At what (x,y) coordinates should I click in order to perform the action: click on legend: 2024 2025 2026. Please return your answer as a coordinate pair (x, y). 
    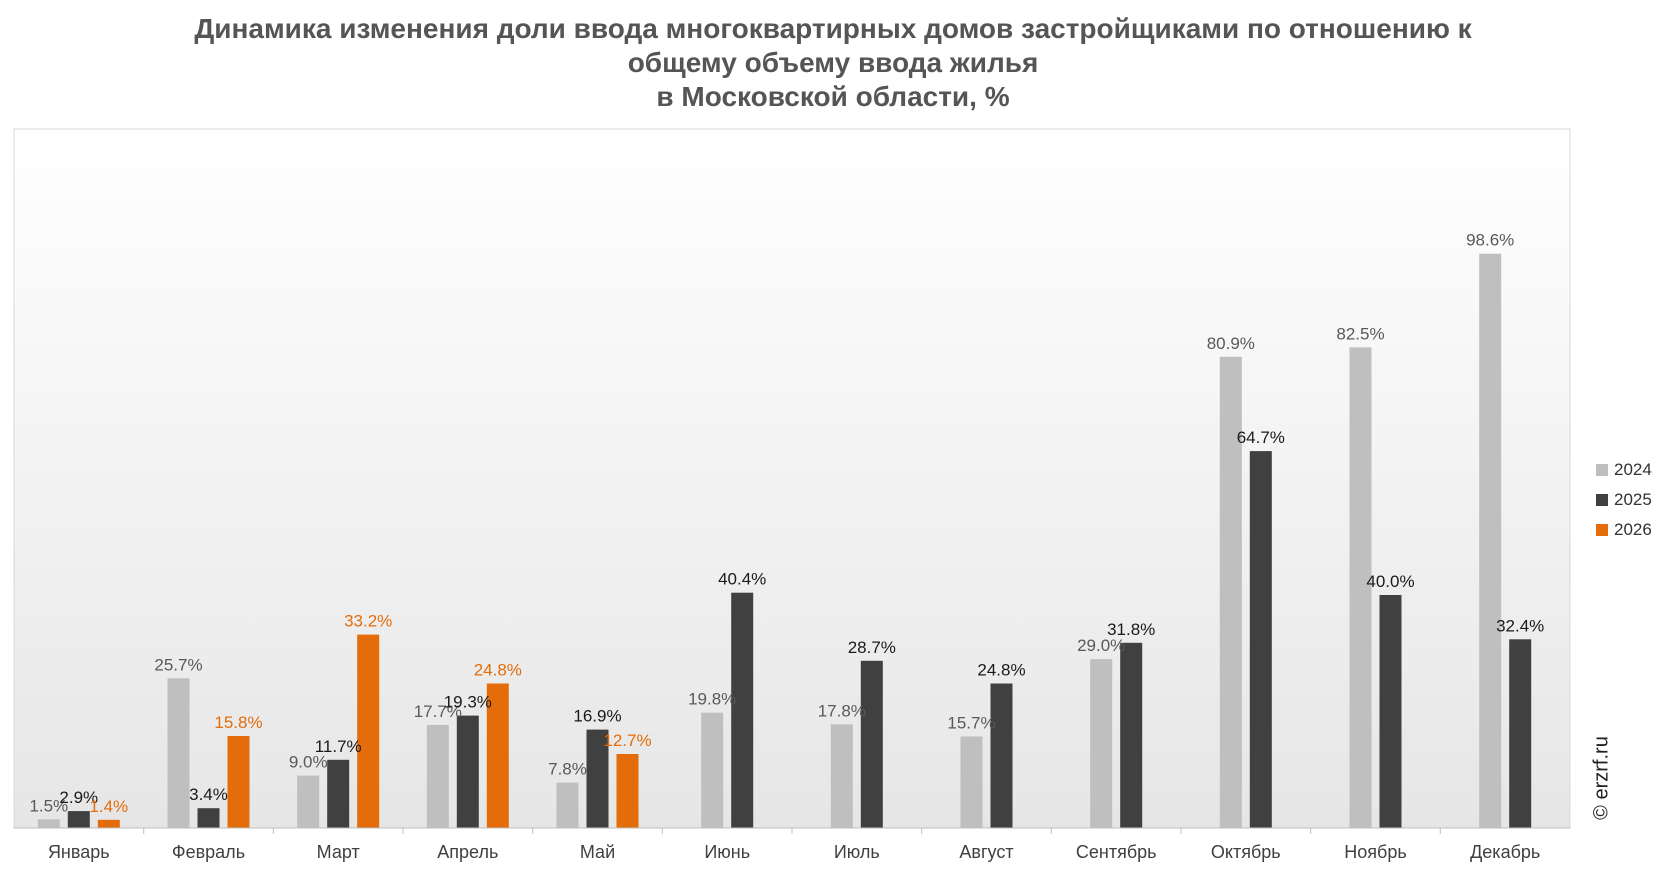
    Looking at the image, I should click on (1631, 500).